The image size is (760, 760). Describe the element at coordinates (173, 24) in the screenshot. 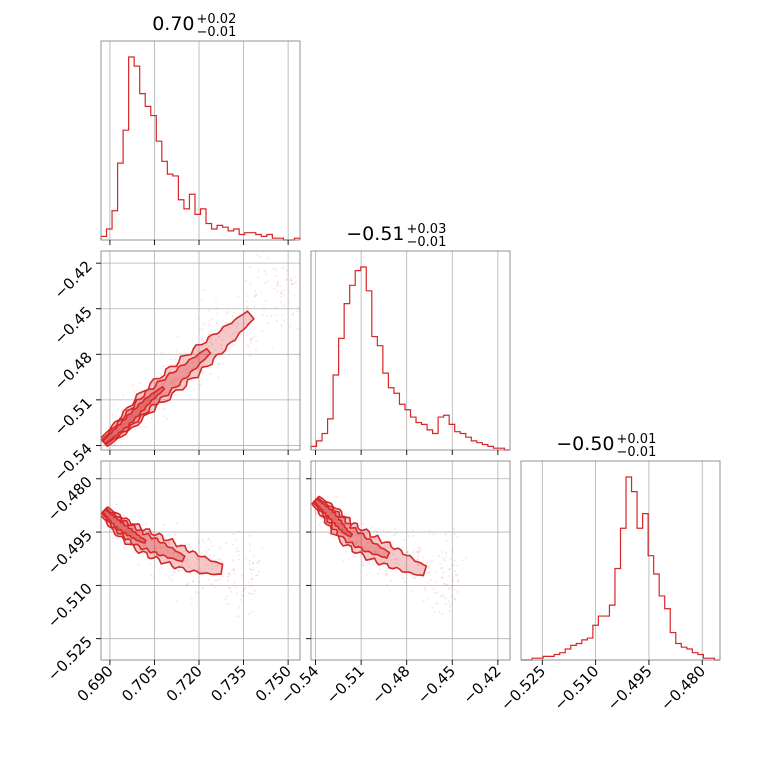

I see `title-value: 0.70` at that location.